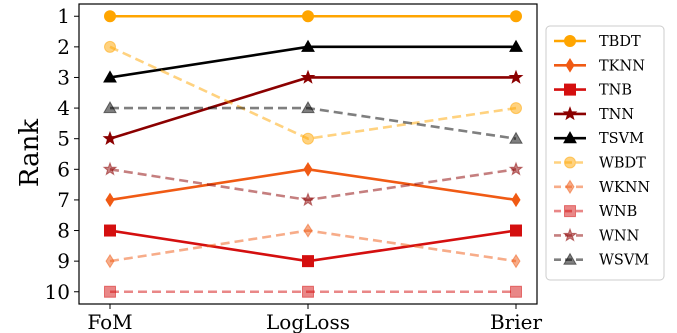 This screenshot has height=333, width=677. I want to click on series-tnn, so click(313, 107).